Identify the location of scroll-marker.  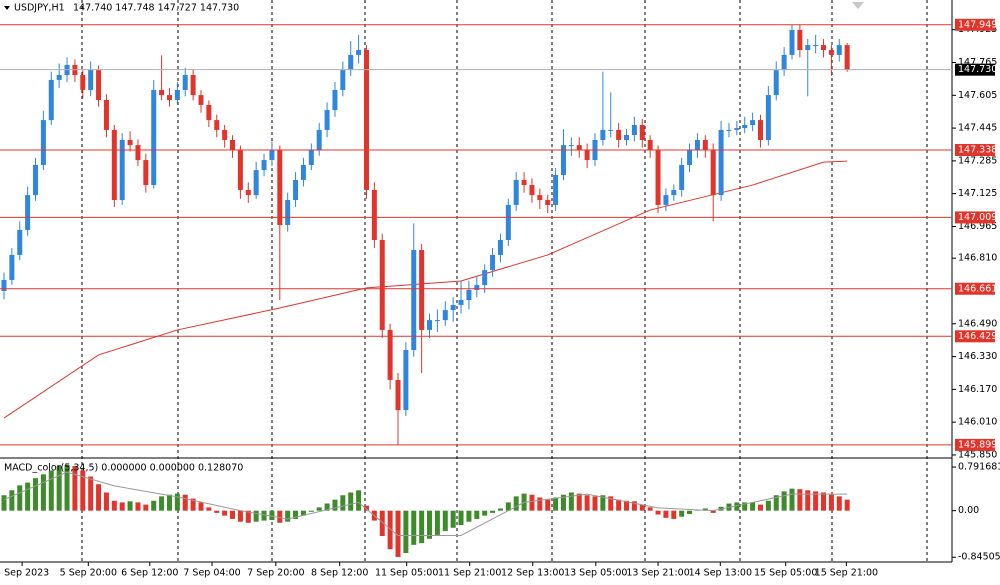
(858, 5).